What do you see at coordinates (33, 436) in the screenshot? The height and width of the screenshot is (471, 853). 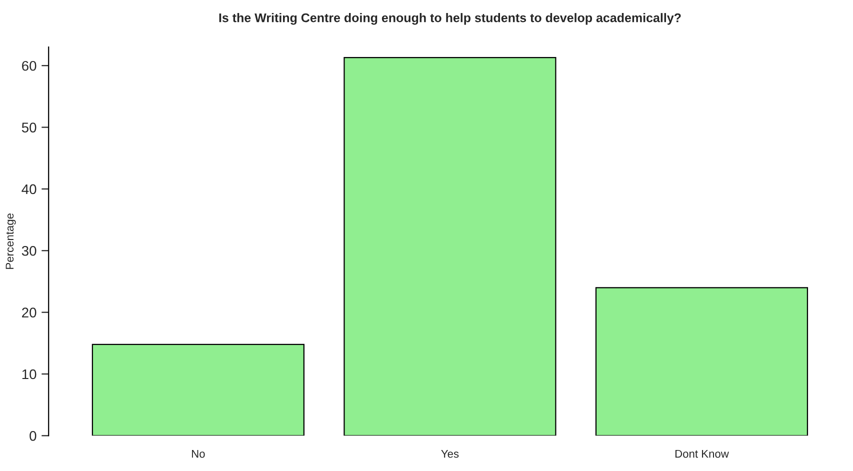 I see `y-tick-label: 0` at bounding box center [33, 436].